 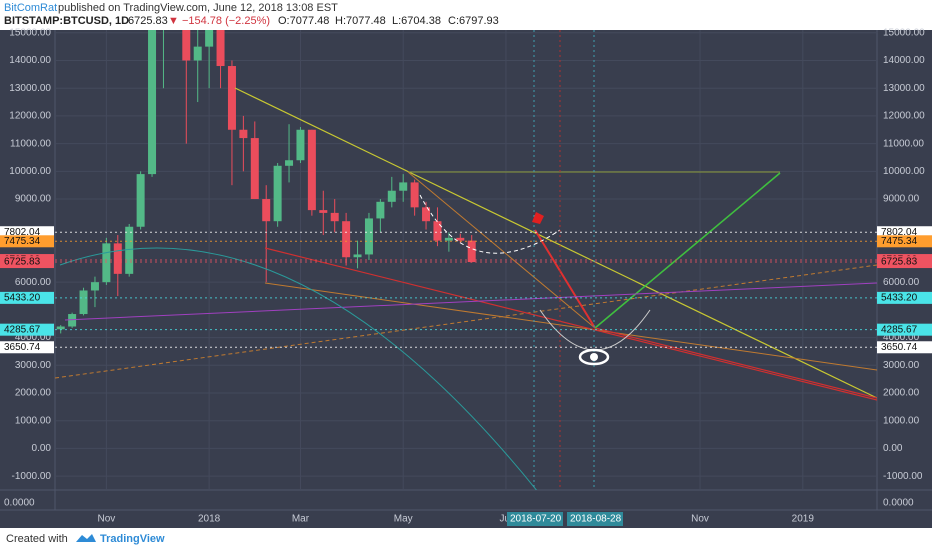 I want to click on level-label: 7475.34, so click(x=22, y=241).